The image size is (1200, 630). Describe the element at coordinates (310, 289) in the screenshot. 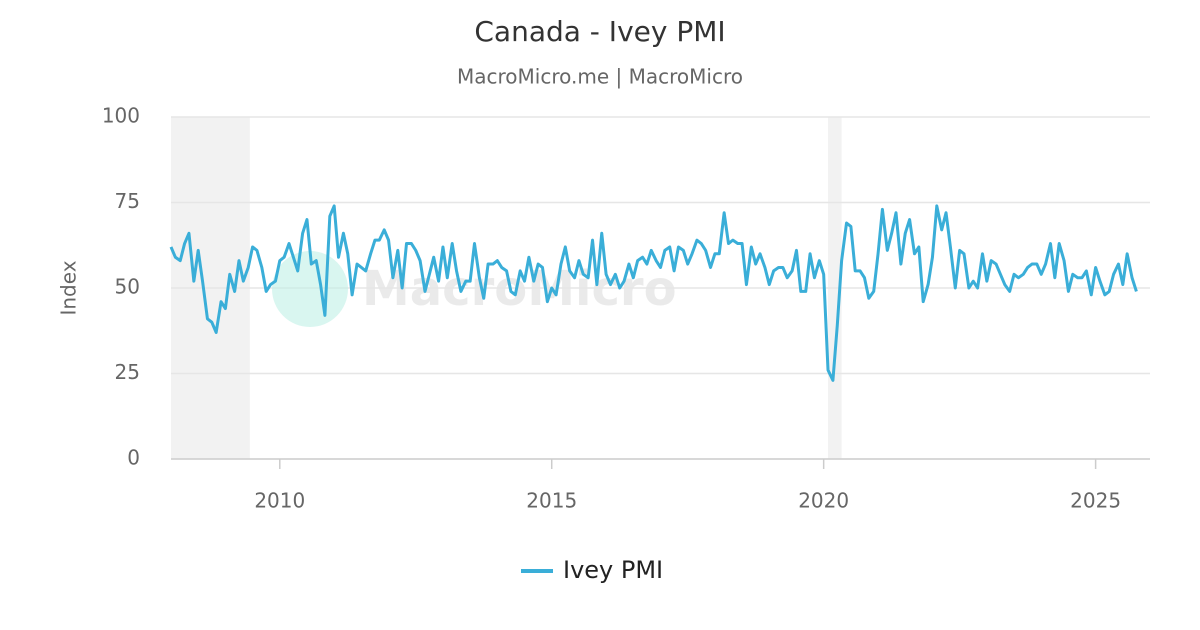

I see `watermark-logo` at that location.